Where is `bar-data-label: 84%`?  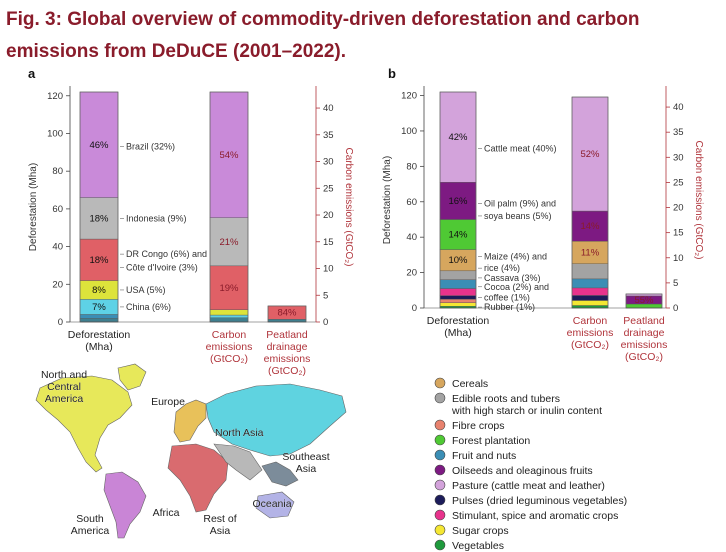 bar-data-label: 84% is located at coordinates (287, 313).